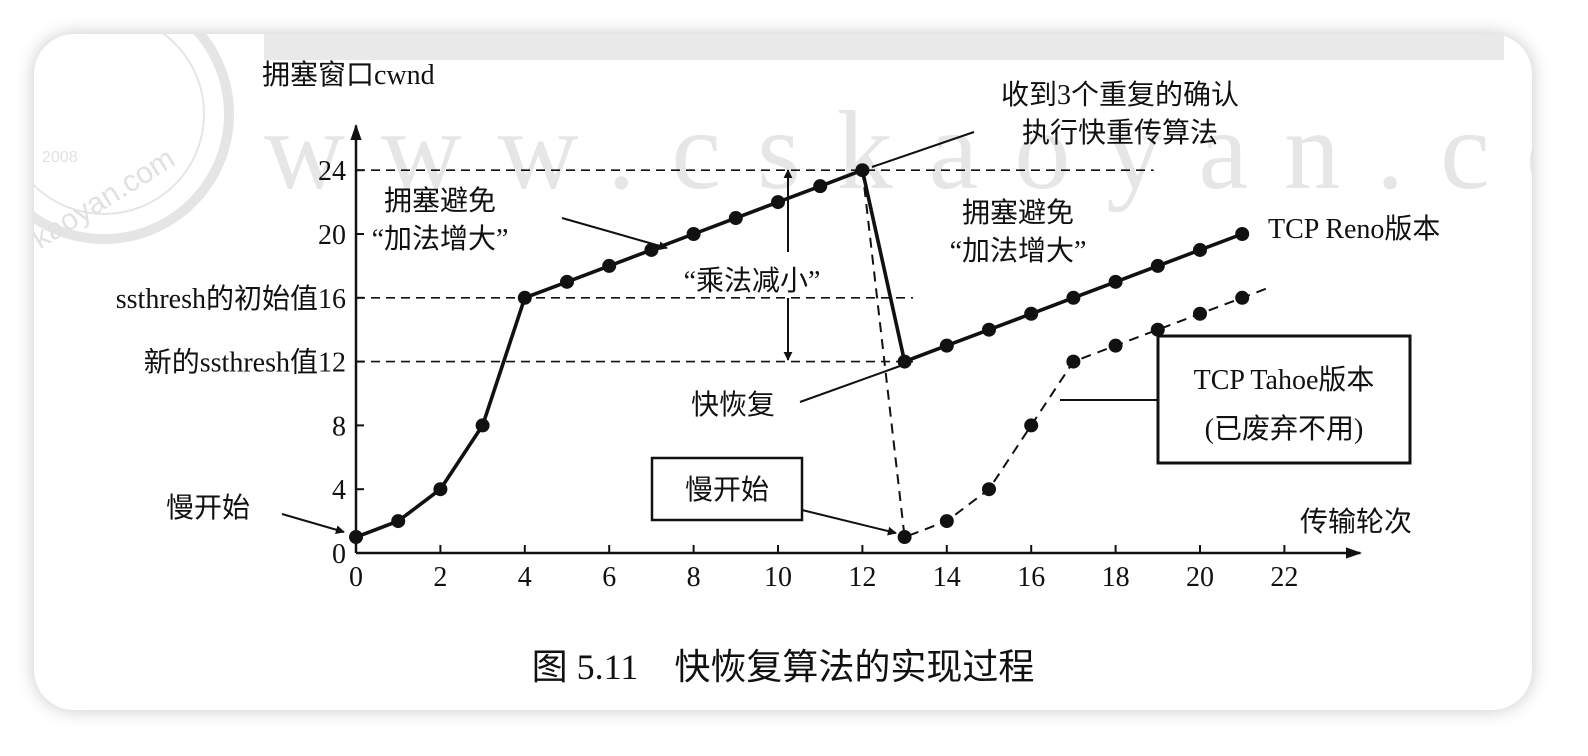 The image size is (1588, 756). Describe the element at coordinates (339, 490) in the screenshot. I see `y-tick-label: 4` at that location.